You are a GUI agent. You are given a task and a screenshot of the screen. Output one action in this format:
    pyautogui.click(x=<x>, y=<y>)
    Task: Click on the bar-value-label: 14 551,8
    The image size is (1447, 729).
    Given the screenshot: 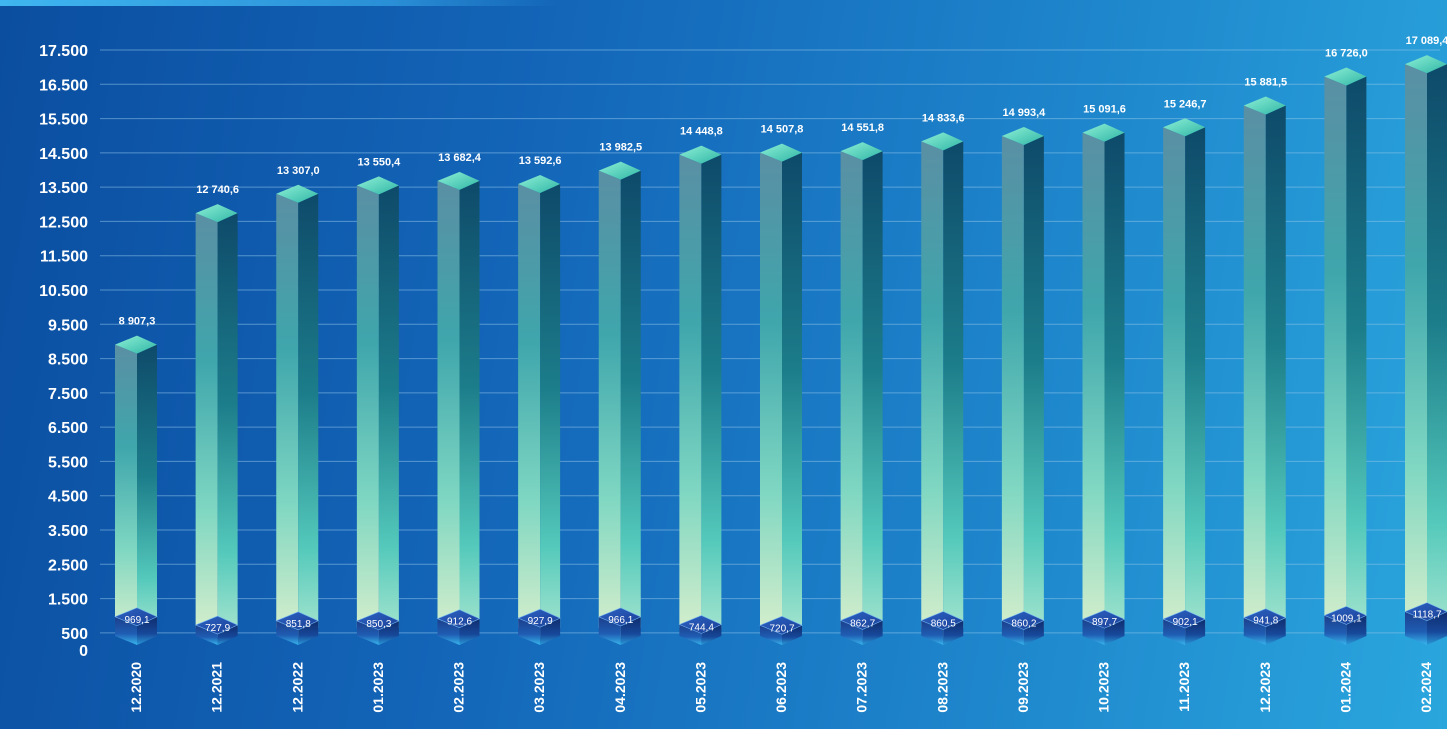 What is the action you would take?
    pyautogui.click(x=862, y=128)
    